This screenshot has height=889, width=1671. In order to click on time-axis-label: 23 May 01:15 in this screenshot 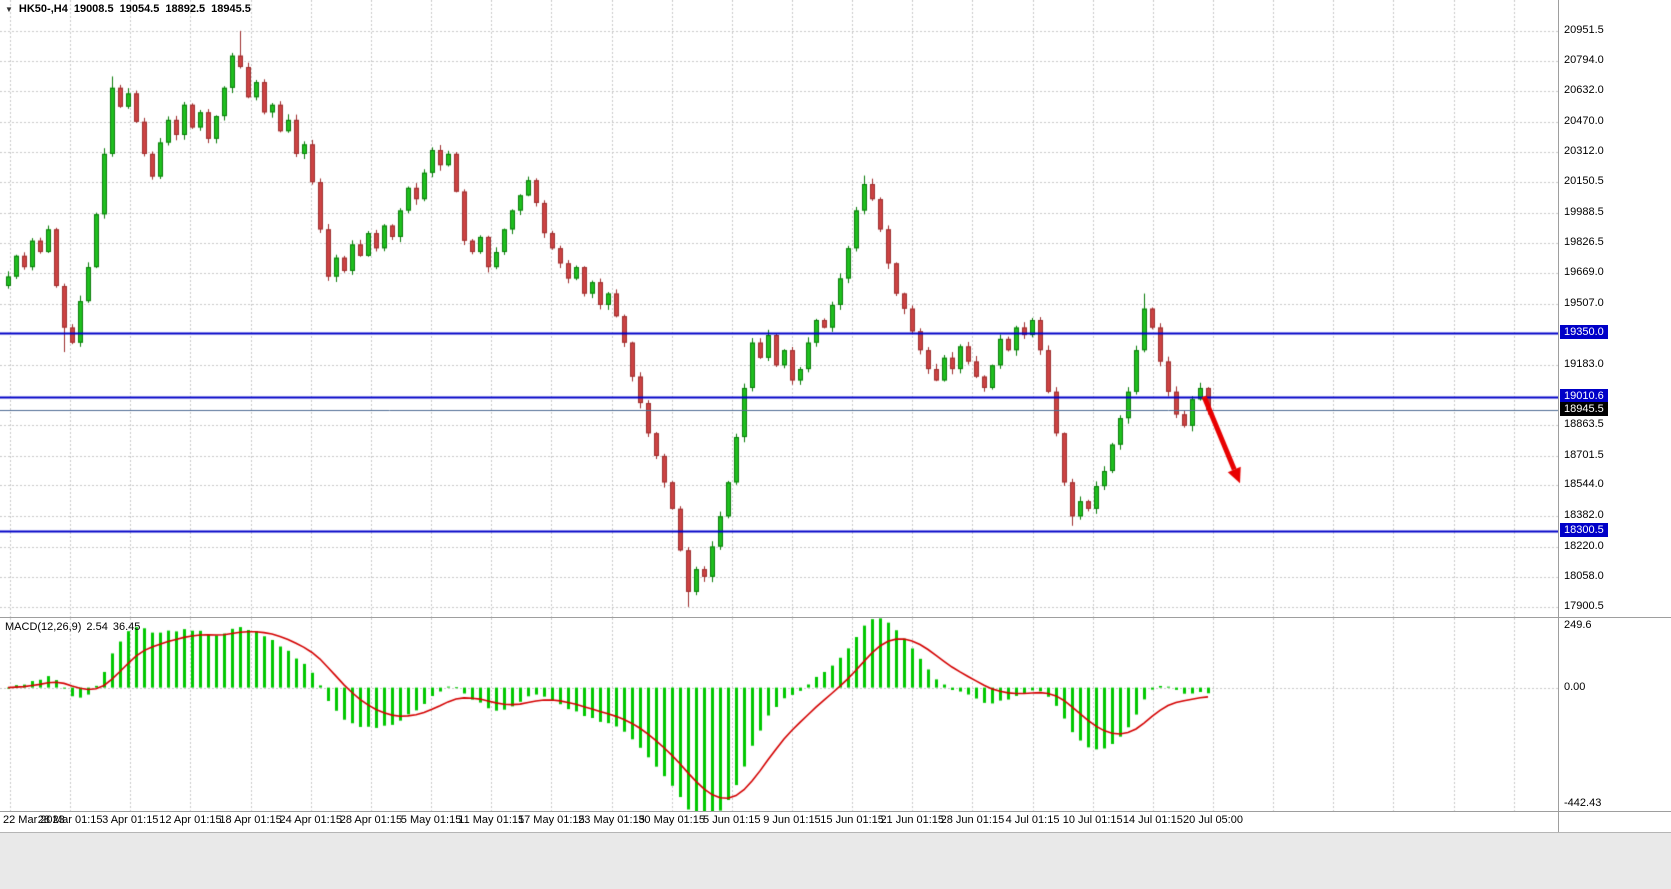, I will do `click(611, 820)`.